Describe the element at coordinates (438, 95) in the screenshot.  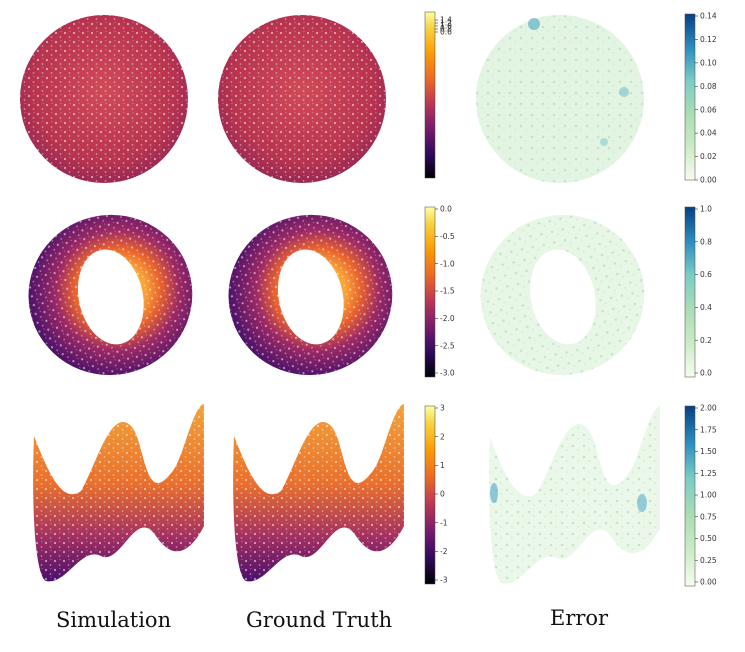
I see `sphere-value-colorbar: 1.41.21.00.80.6` at that location.